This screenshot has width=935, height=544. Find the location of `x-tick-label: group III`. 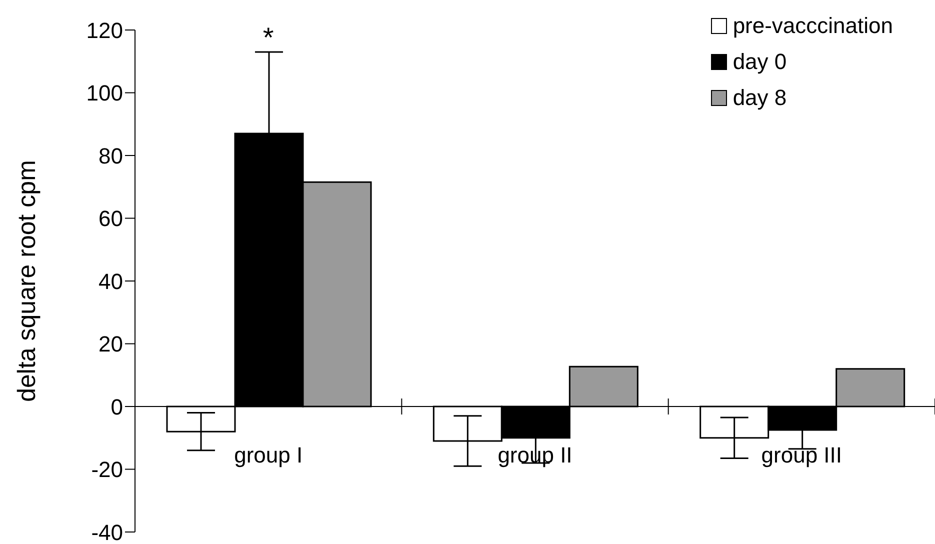

x-tick-label: group III is located at coordinates (801, 455).